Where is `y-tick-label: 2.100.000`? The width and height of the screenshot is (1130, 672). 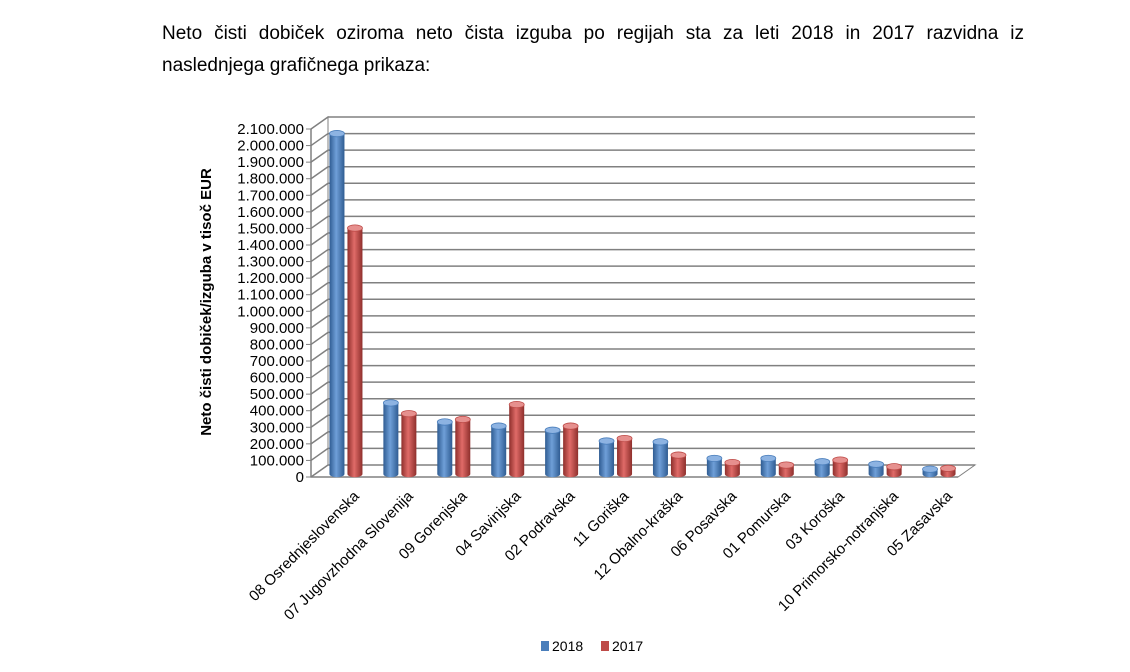
y-tick-label: 2.100.000 is located at coordinates (270, 129).